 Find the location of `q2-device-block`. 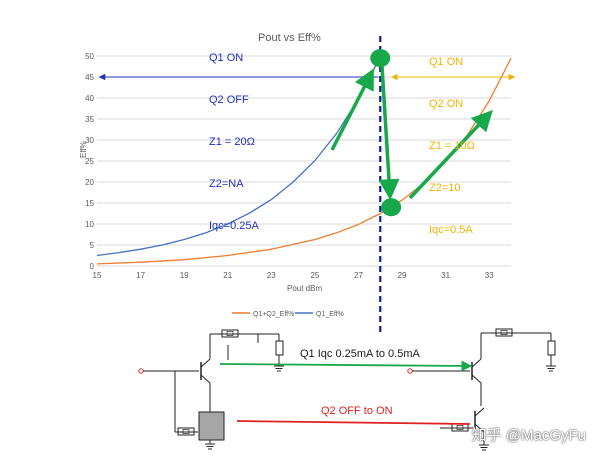

q2-device-block is located at coordinates (211, 426).